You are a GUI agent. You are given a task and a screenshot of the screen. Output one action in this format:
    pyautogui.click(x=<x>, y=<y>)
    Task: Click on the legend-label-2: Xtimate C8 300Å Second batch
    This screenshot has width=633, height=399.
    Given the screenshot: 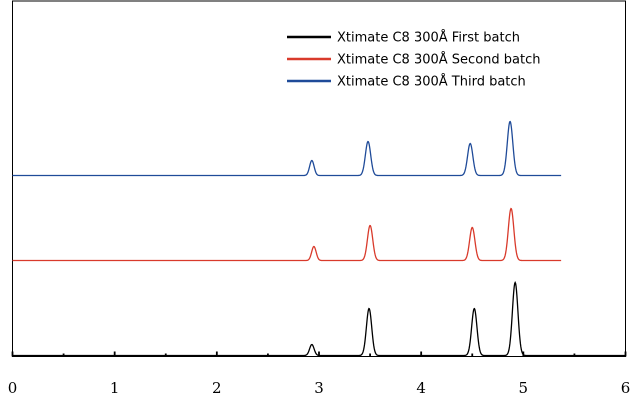 What is the action you would take?
    pyautogui.click(x=438, y=60)
    